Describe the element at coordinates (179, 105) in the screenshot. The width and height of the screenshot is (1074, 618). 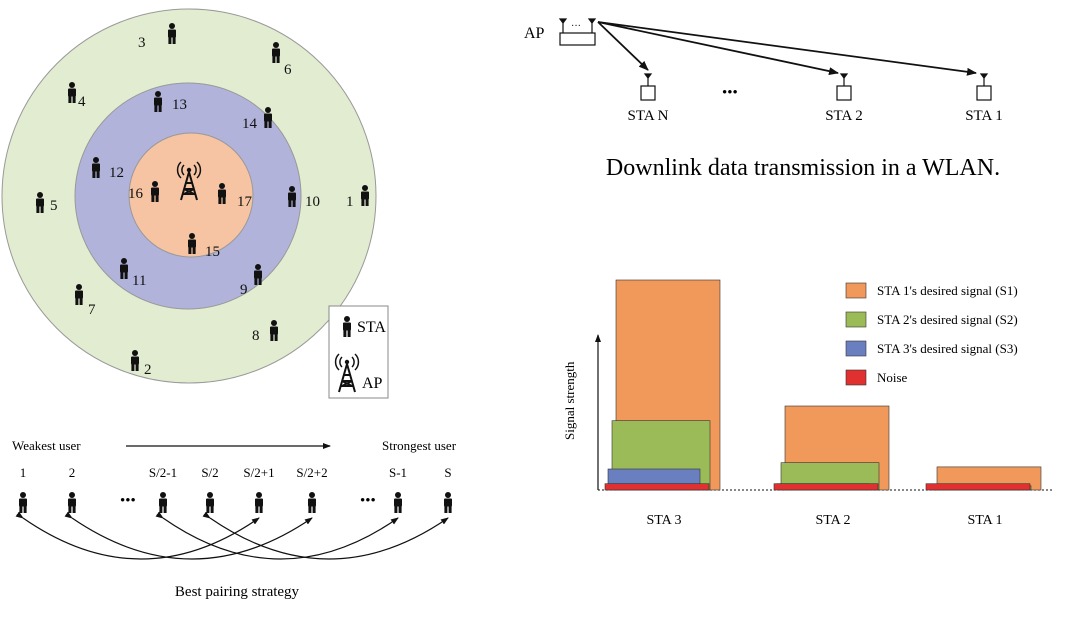
I see `user-number-label: 13` at that location.